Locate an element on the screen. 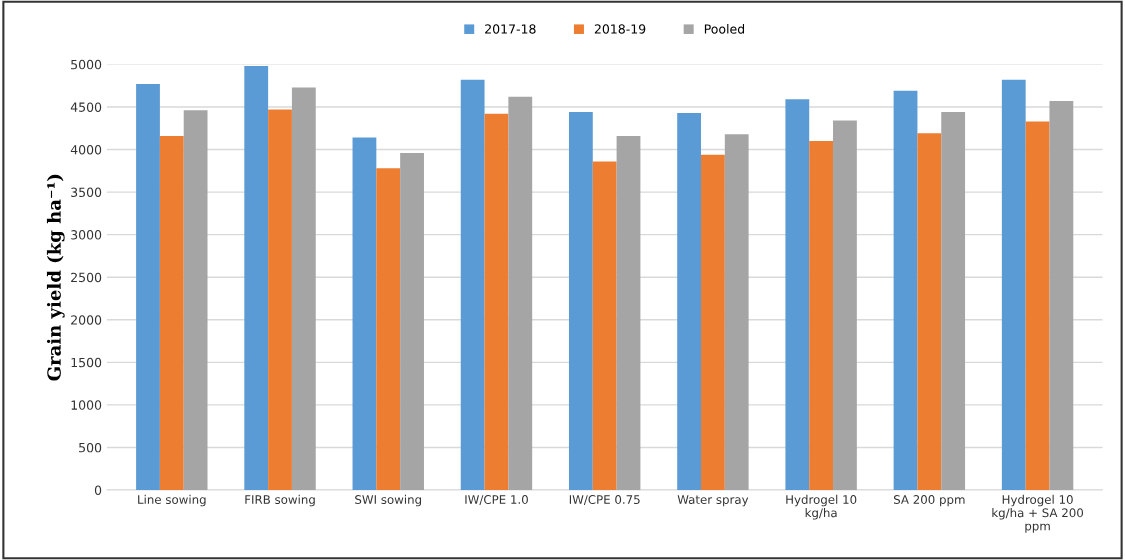  x-tick-label: Water spray is located at coordinates (713, 501).